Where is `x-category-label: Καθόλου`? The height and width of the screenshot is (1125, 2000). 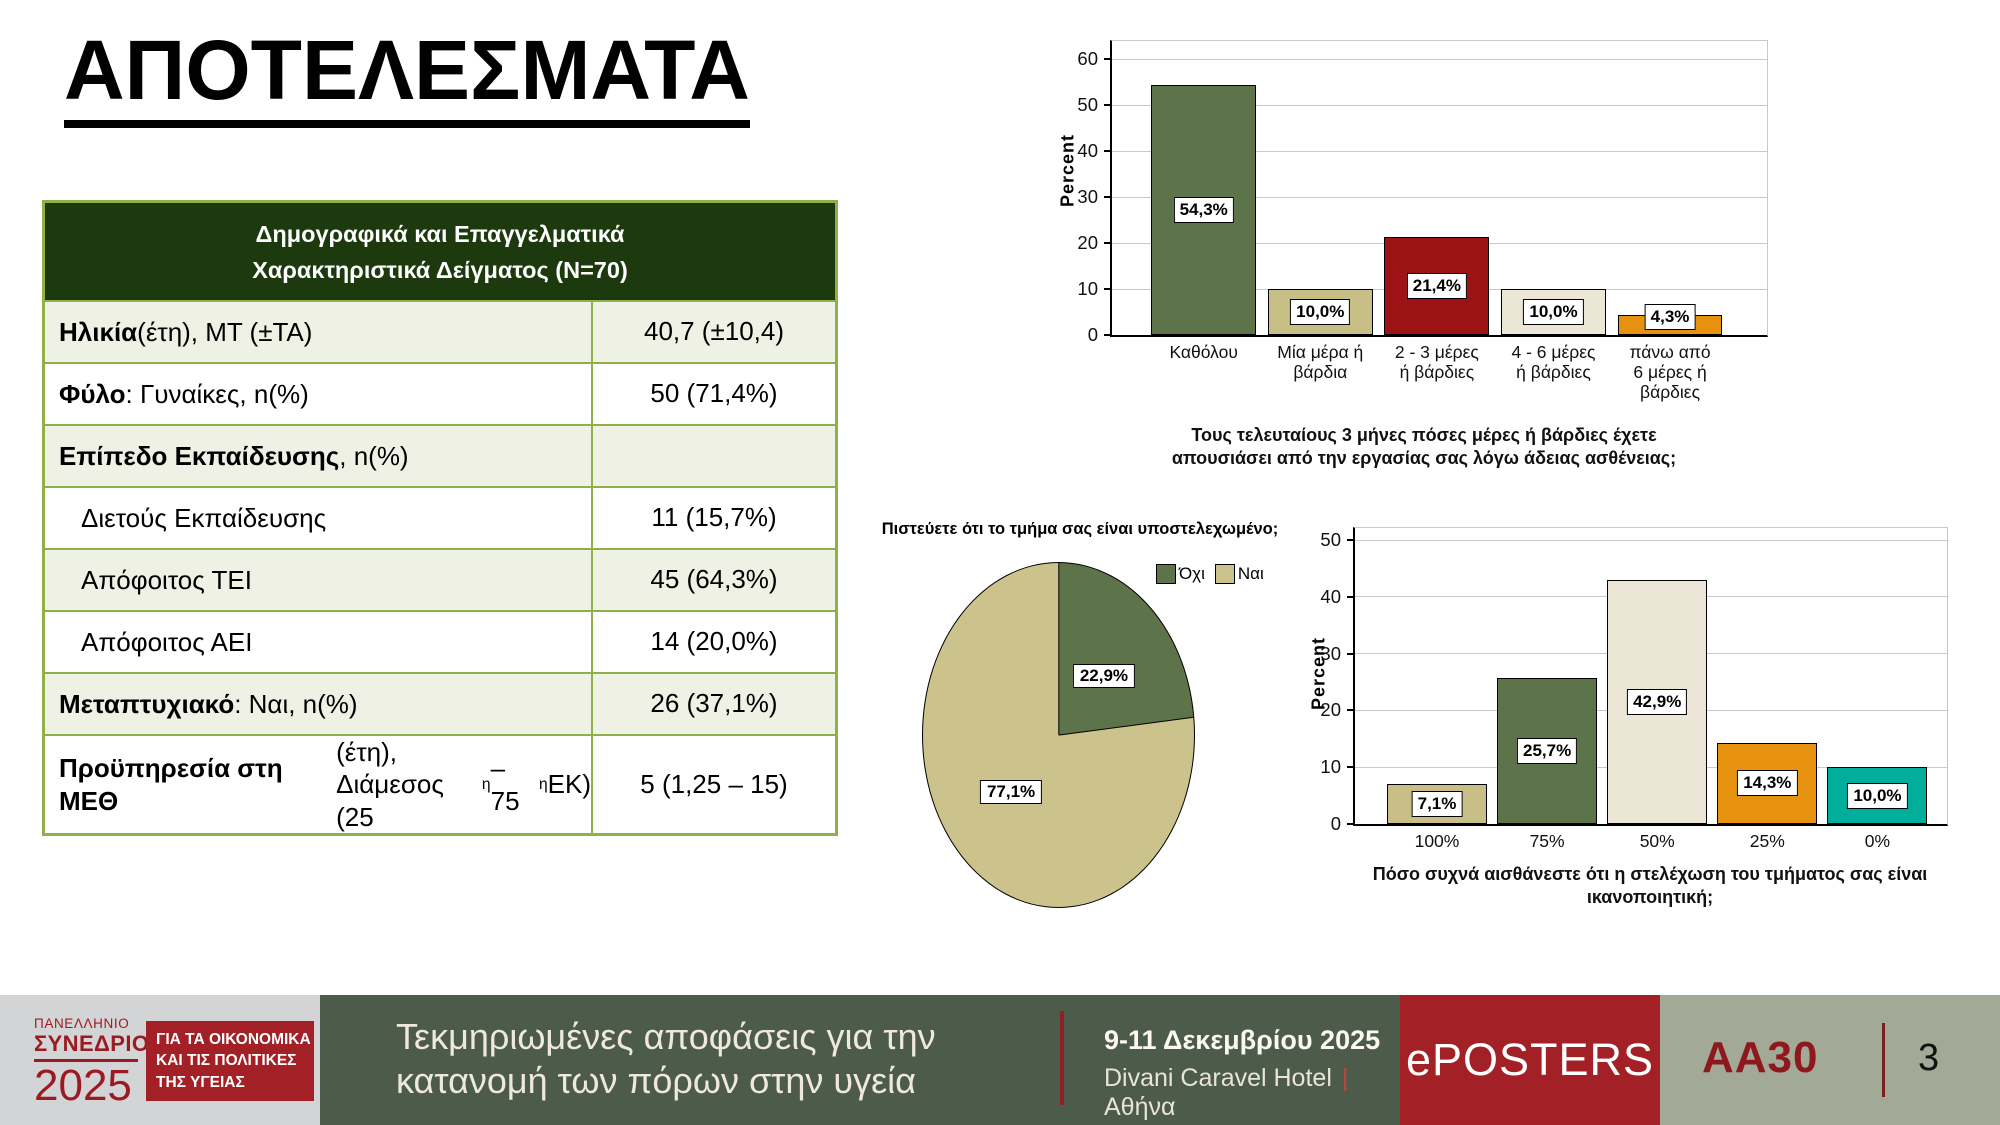 x-category-label: Καθόλου is located at coordinates (1203, 352).